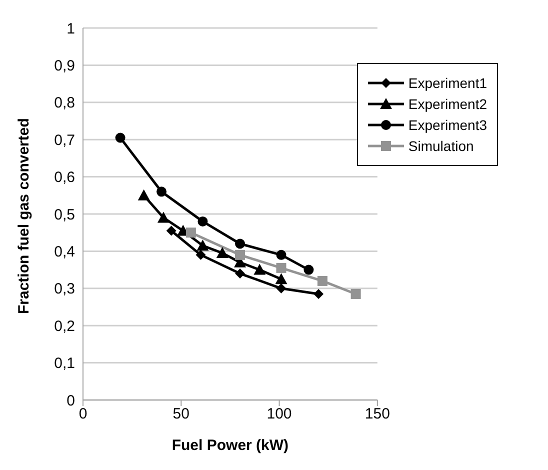  I want to click on x-tick-label: 50, so click(181, 414).